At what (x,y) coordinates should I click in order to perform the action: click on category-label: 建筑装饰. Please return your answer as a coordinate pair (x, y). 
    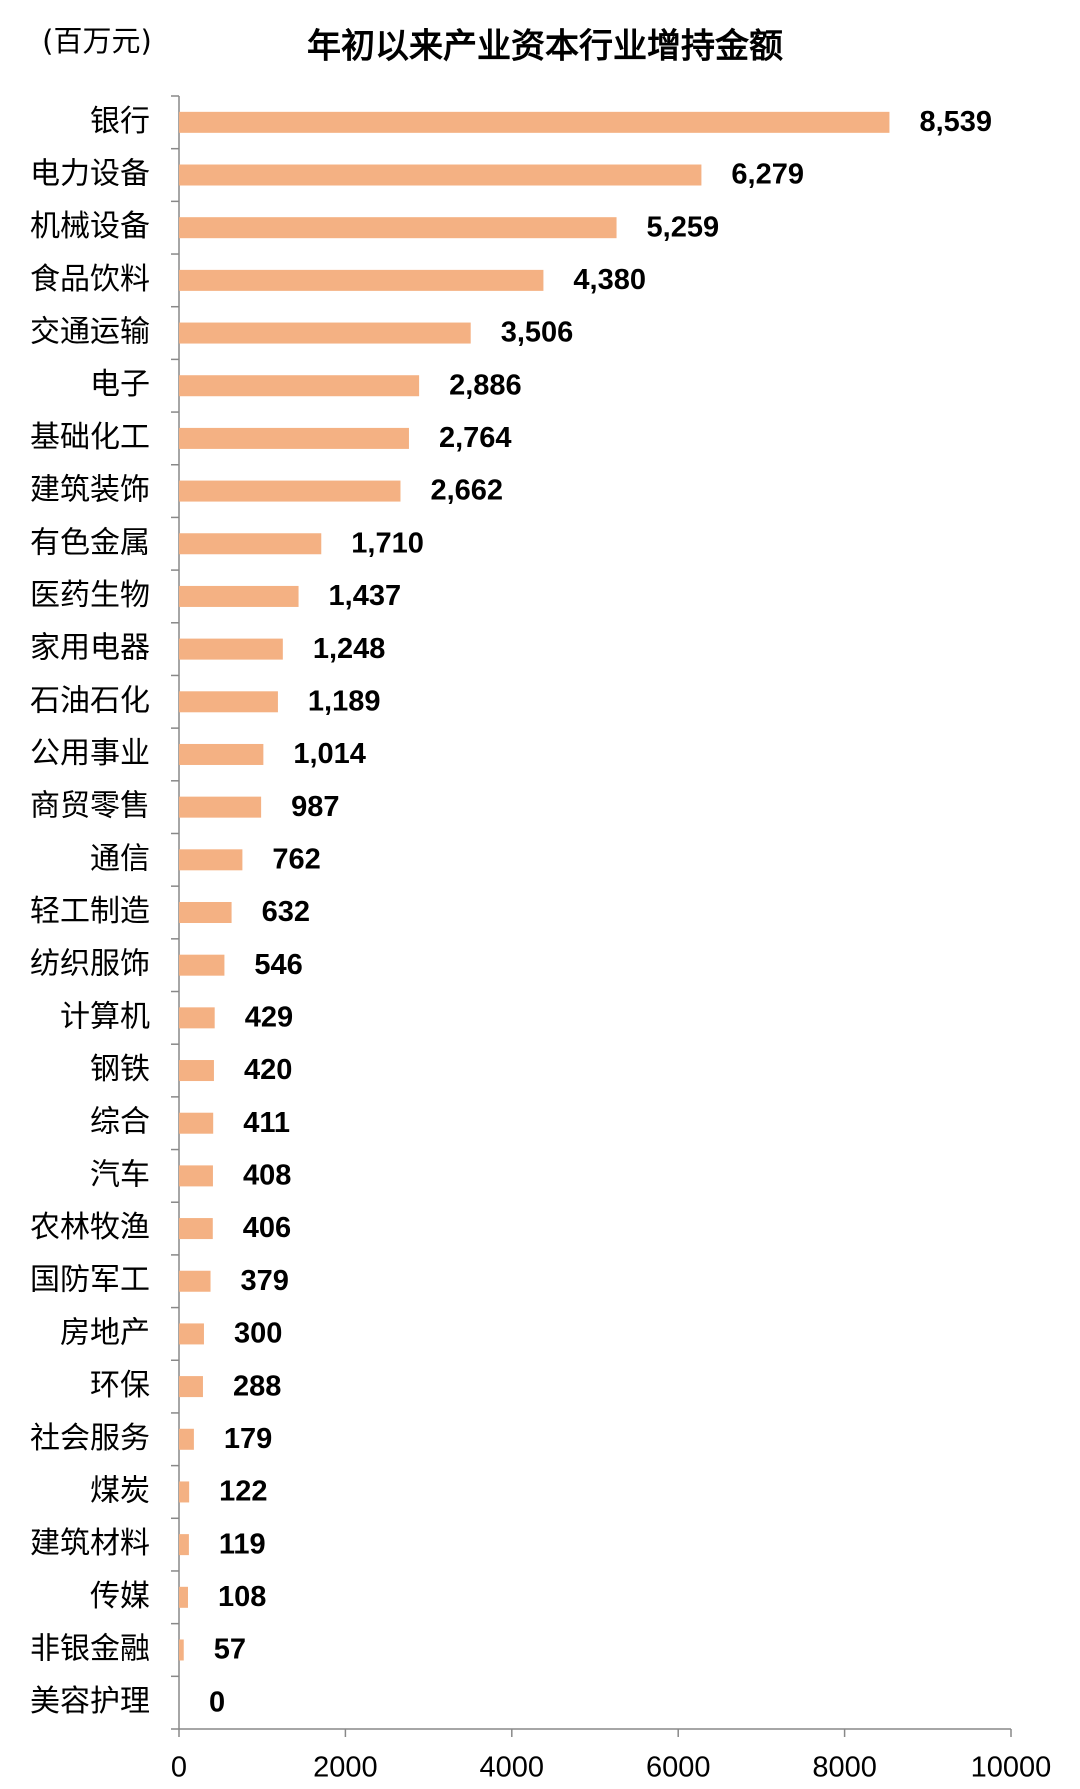
    Looking at the image, I should click on (90, 490).